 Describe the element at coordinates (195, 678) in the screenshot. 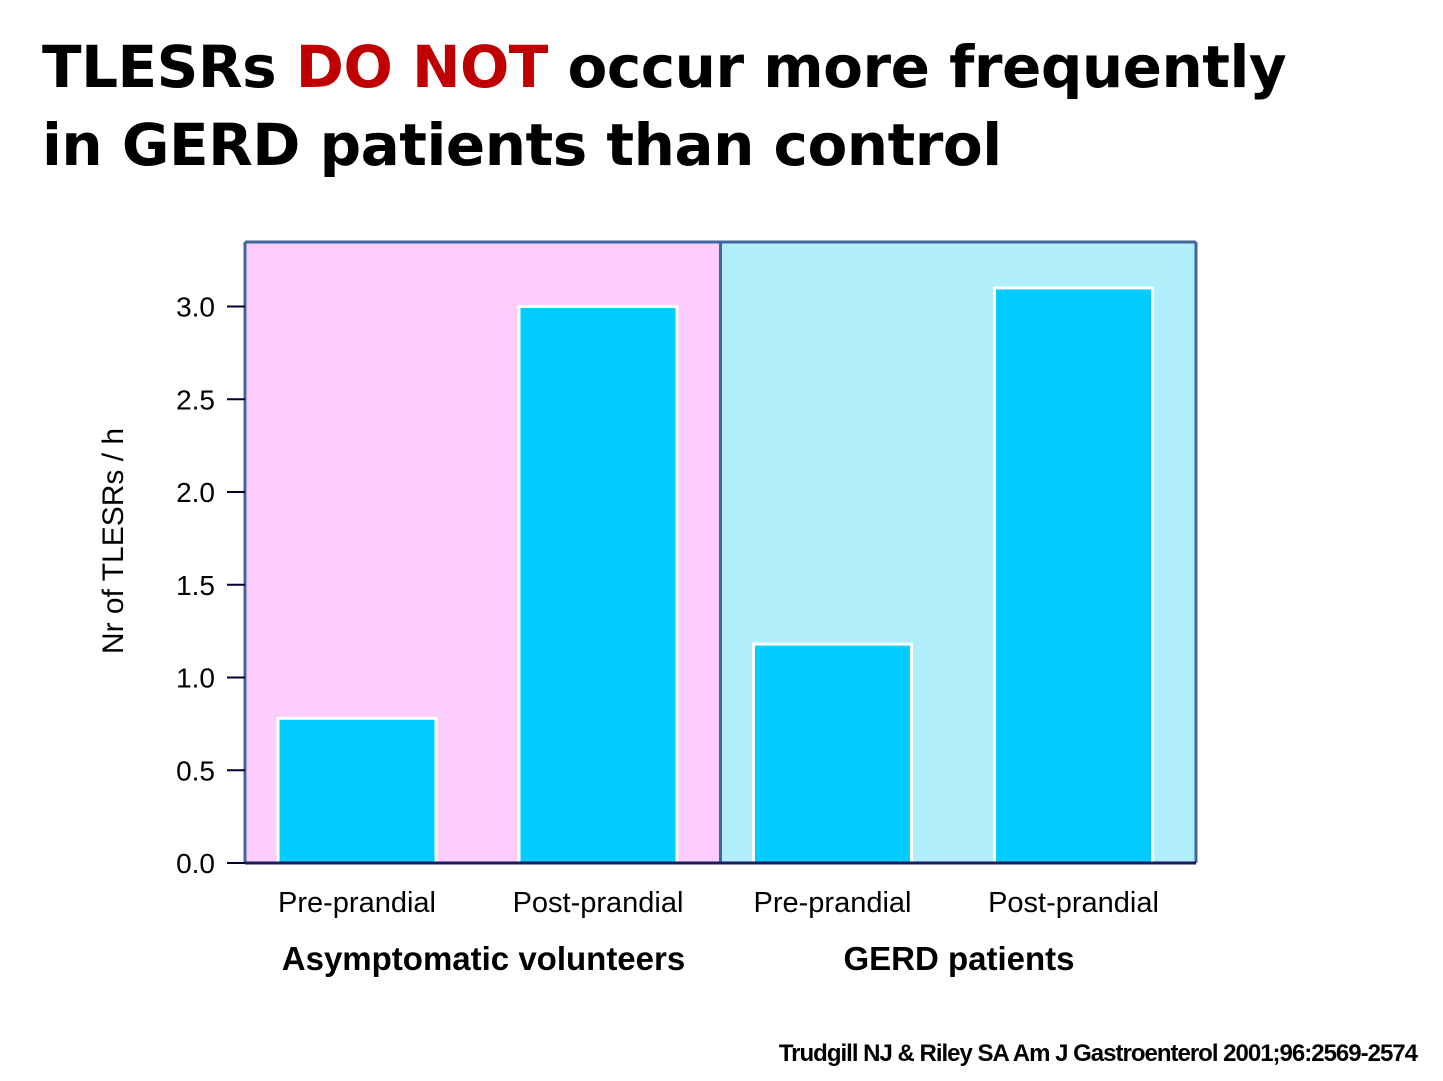

I see `y-tick-label: 1.0` at that location.